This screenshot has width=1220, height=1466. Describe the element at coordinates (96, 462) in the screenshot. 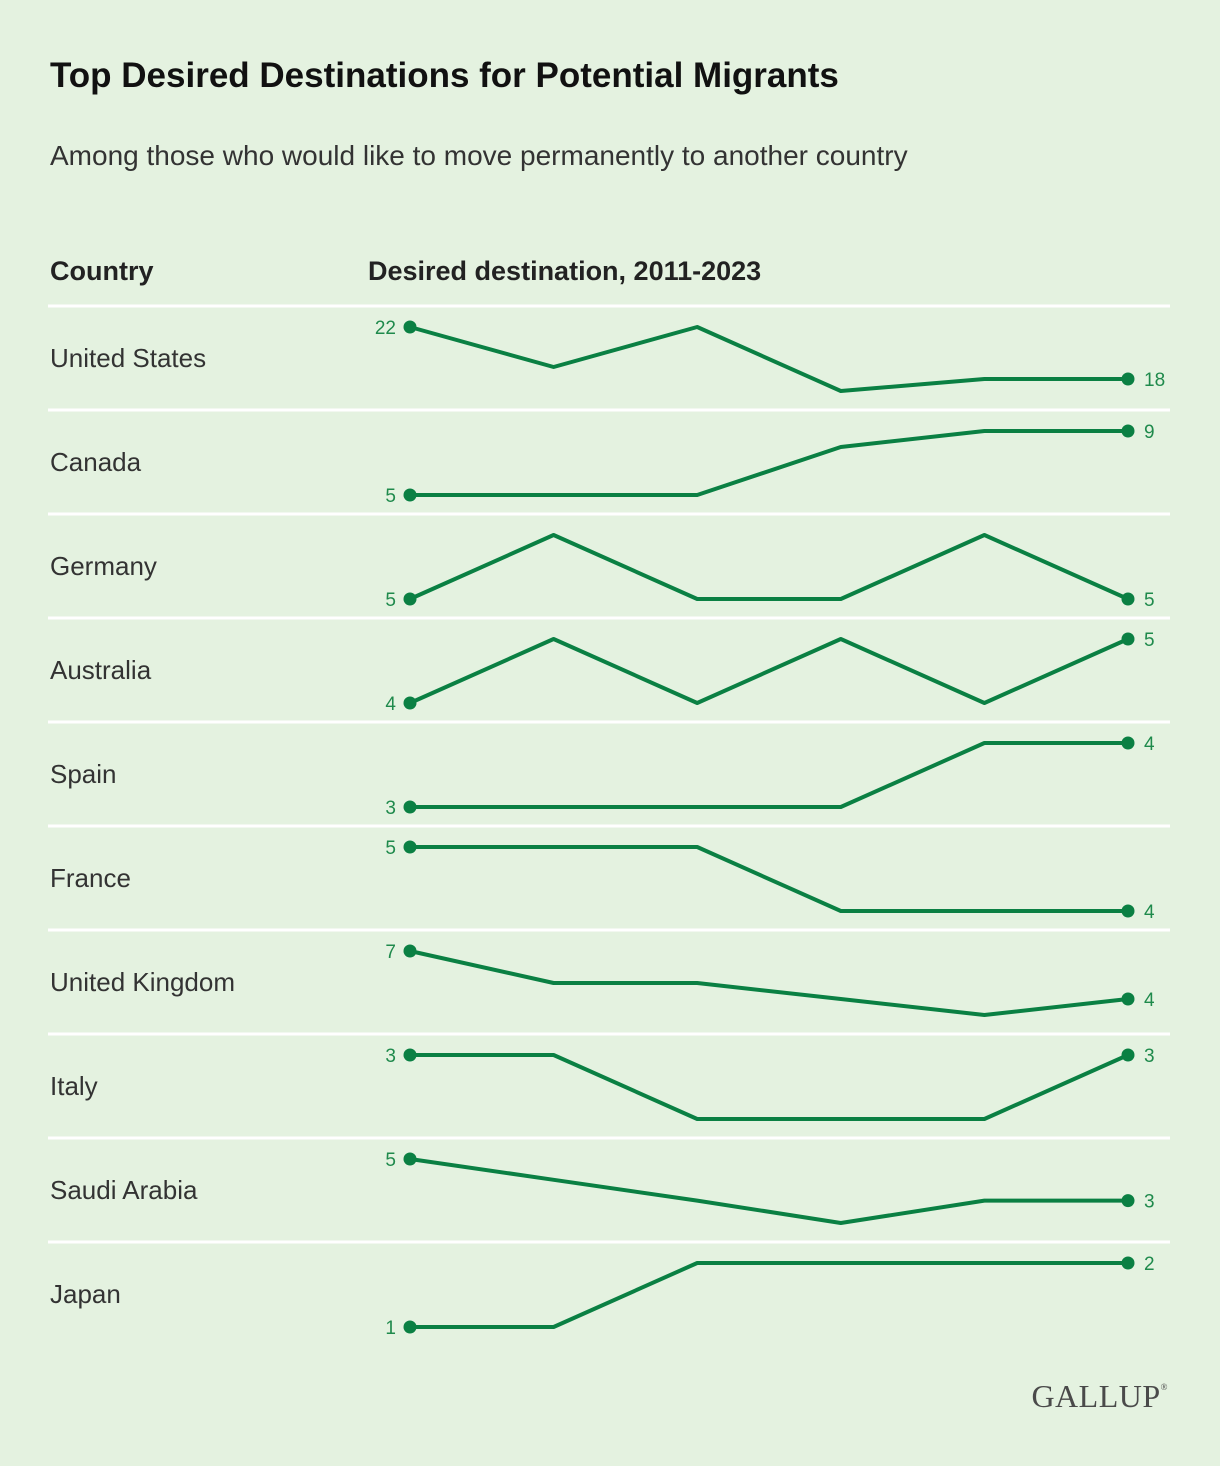

I see `country-label: Canada` at that location.